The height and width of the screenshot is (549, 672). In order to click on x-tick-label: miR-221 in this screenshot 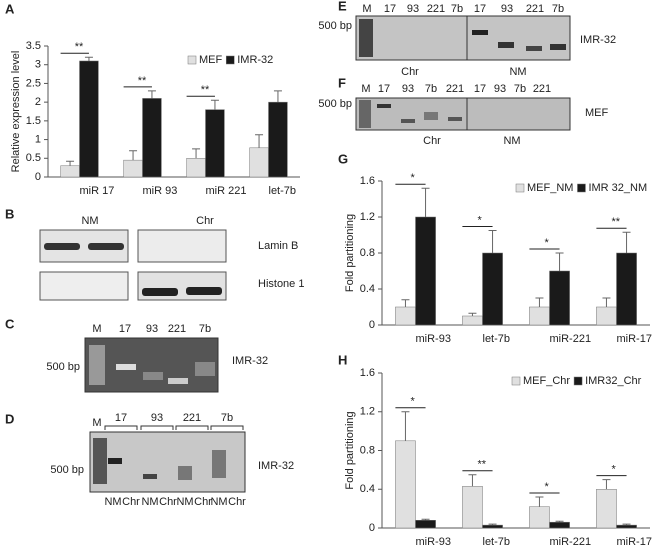, I will do `click(571, 542)`.